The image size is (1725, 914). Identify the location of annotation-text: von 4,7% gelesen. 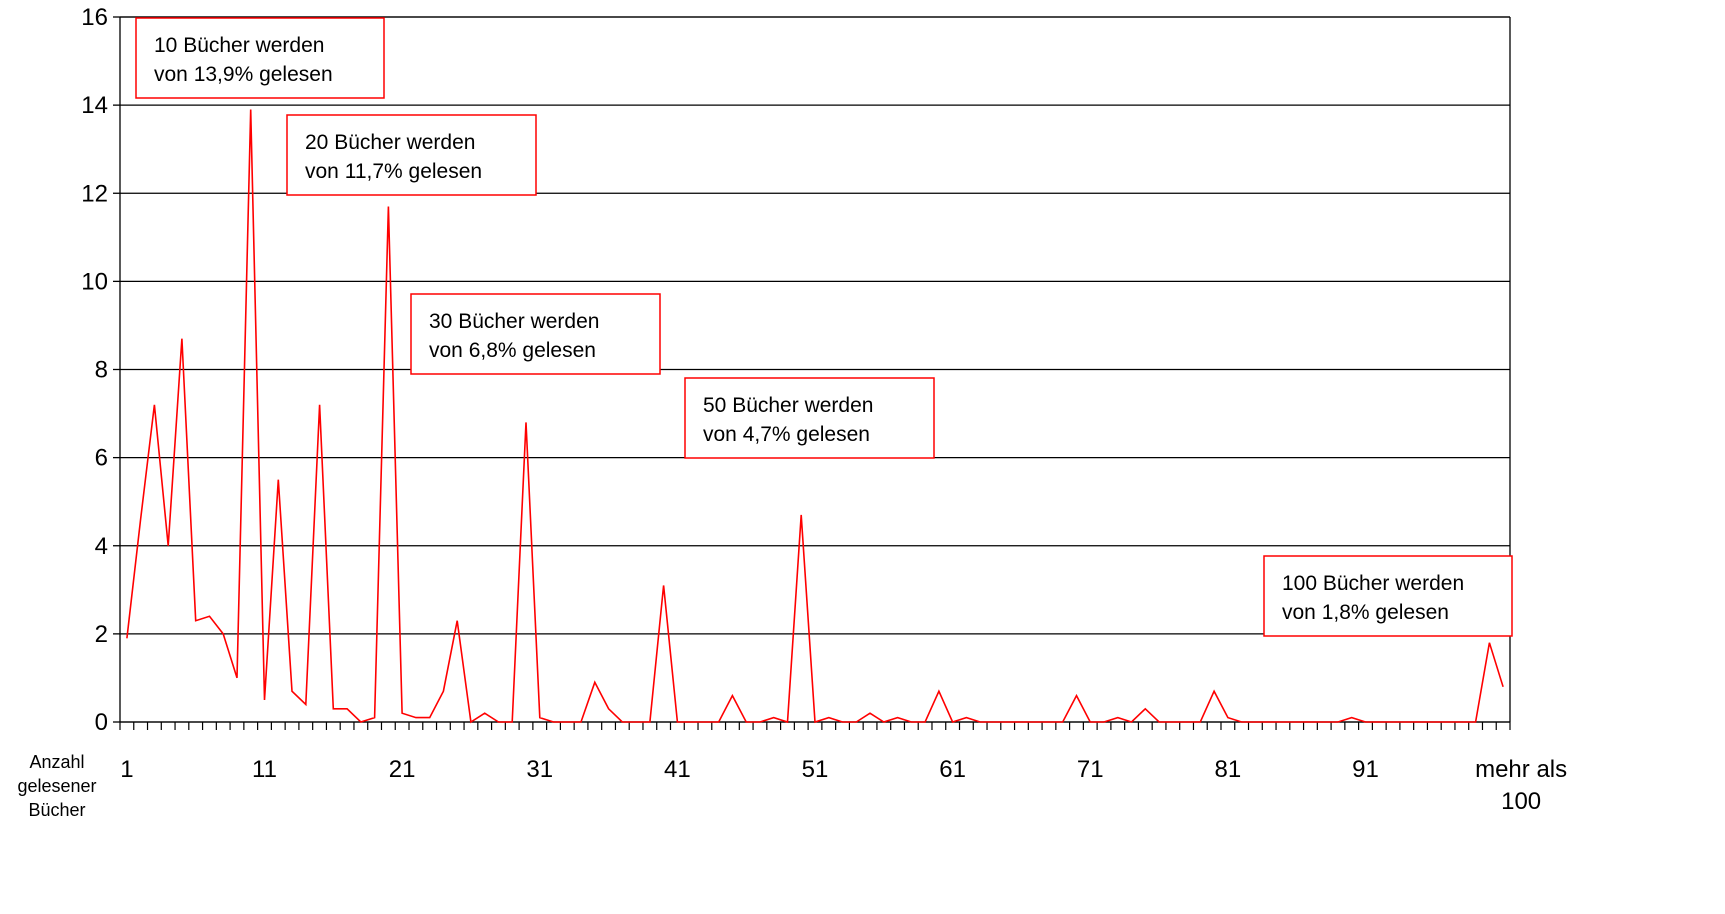
(786, 434).